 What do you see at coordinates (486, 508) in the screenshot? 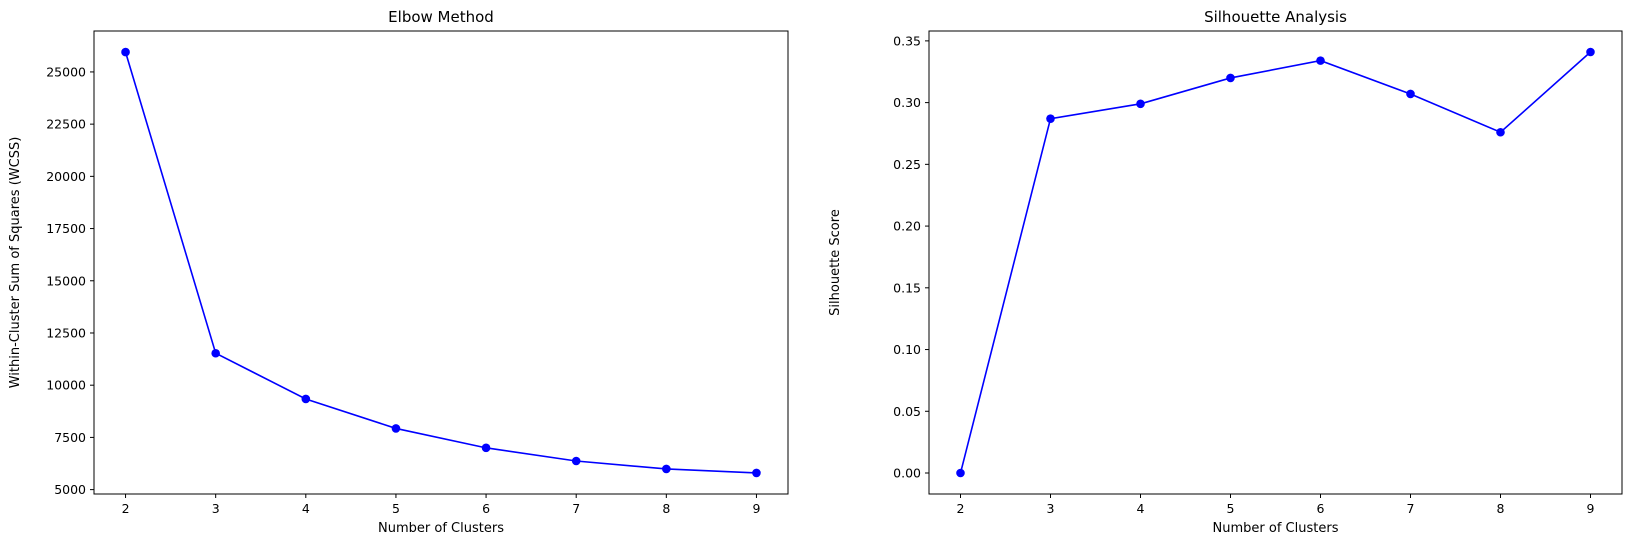
I see `elbow-x-tick-label: 6` at bounding box center [486, 508].